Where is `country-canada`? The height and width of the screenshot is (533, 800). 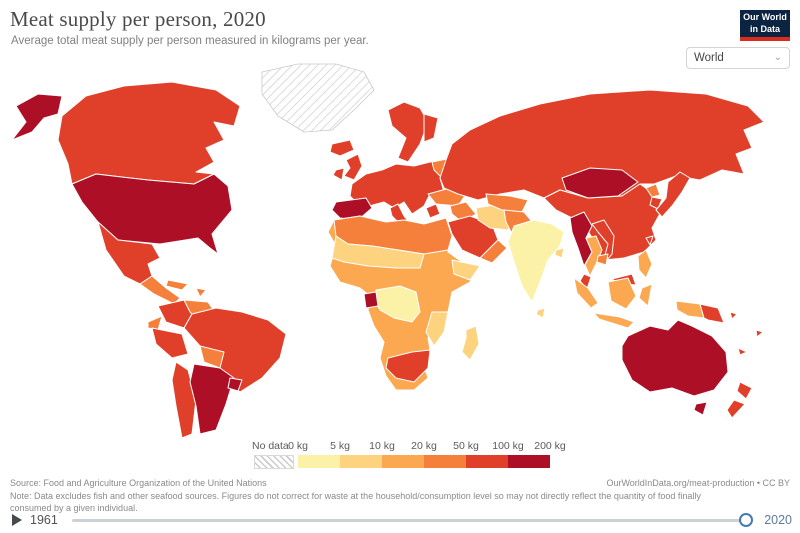
country-canada is located at coordinates (149, 133).